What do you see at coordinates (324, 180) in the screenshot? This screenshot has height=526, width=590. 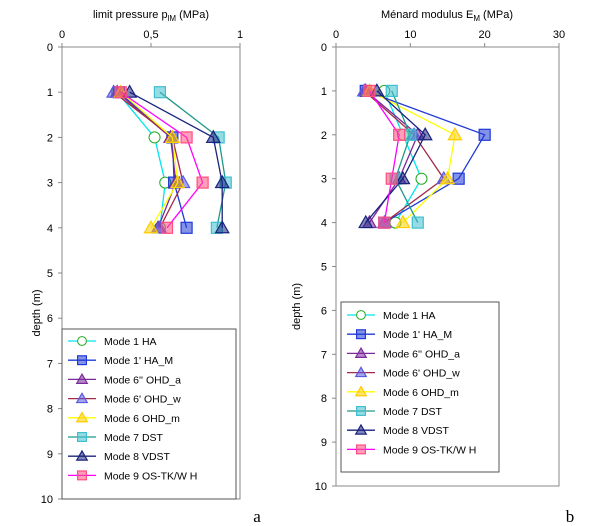 I see `y-tick-label: 3` at bounding box center [324, 180].